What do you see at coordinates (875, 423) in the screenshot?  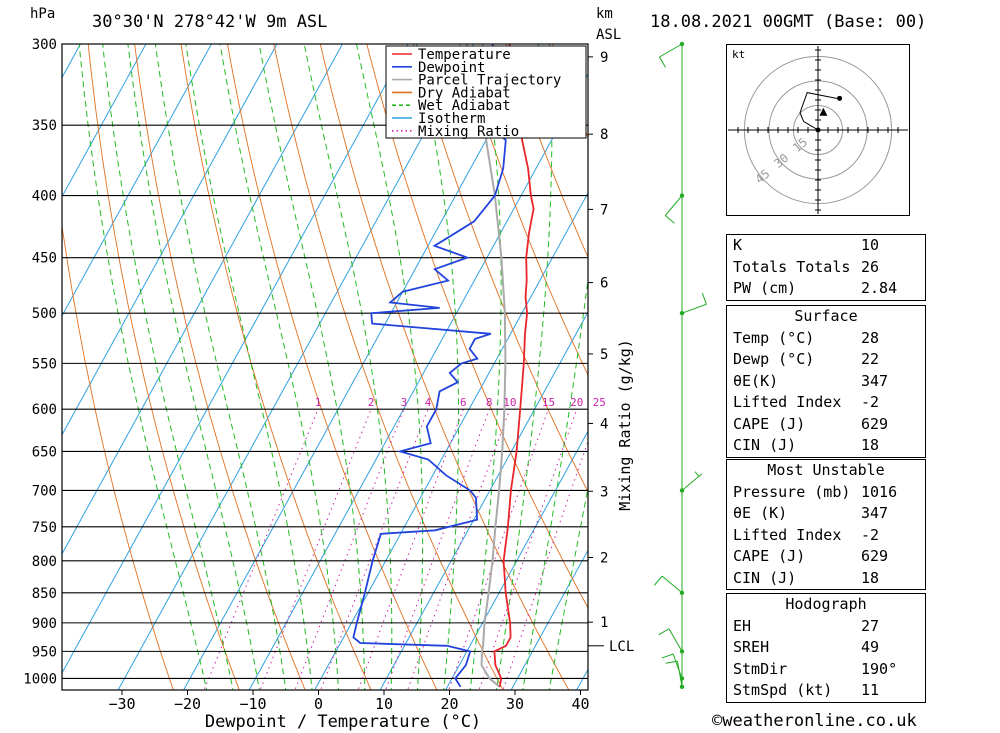 I see `surface-row-value: 629` at bounding box center [875, 423].